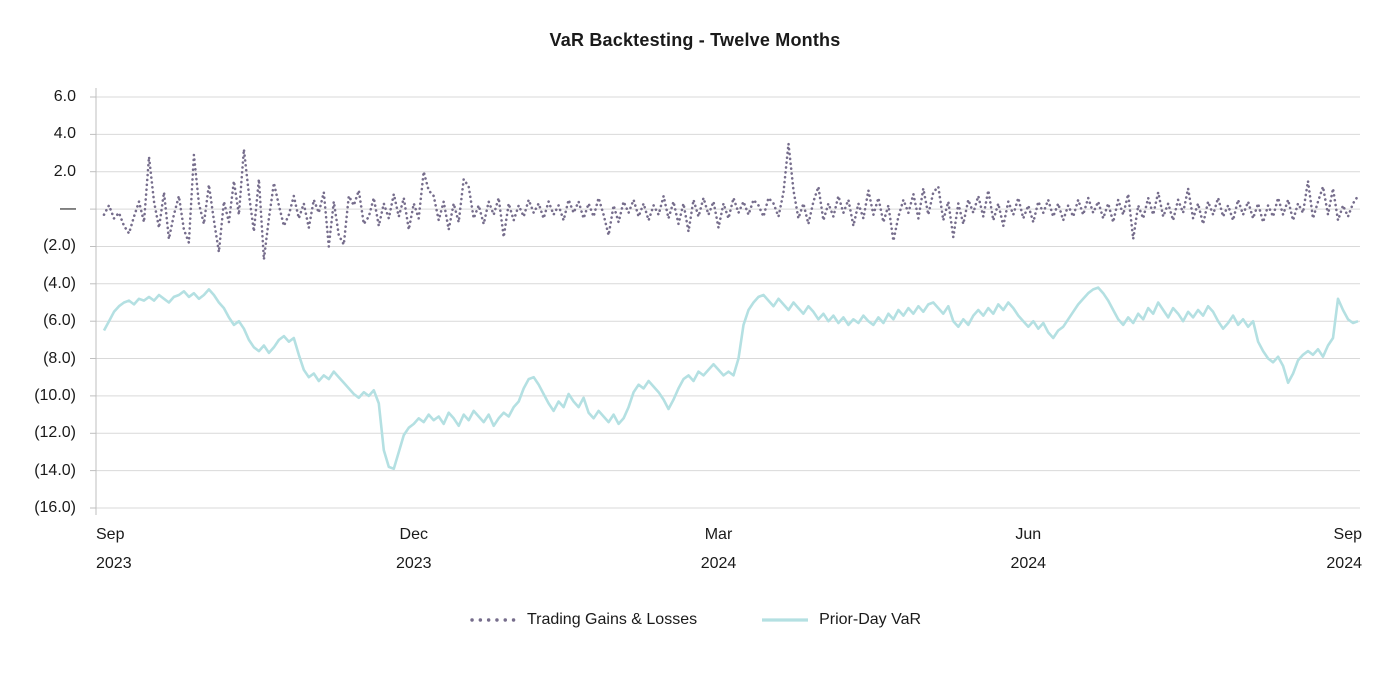 The height and width of the screenshot is (680, 1390). What do you see at coordinates (718, 534) in the screenshot?
I see `x-tick-month: Mar` at bounding box center [718, 534].